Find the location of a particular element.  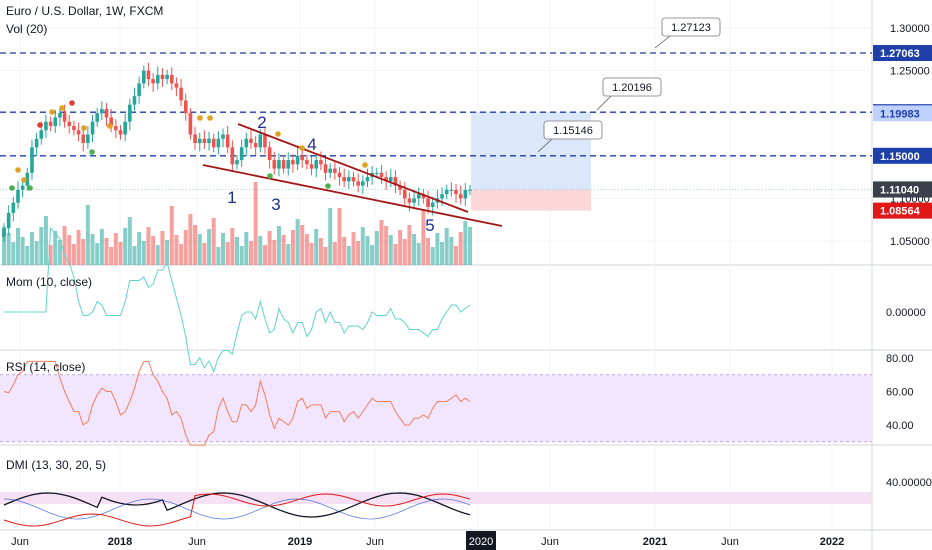

volume-label: Vol (20) is located at coordinates (27, 29).